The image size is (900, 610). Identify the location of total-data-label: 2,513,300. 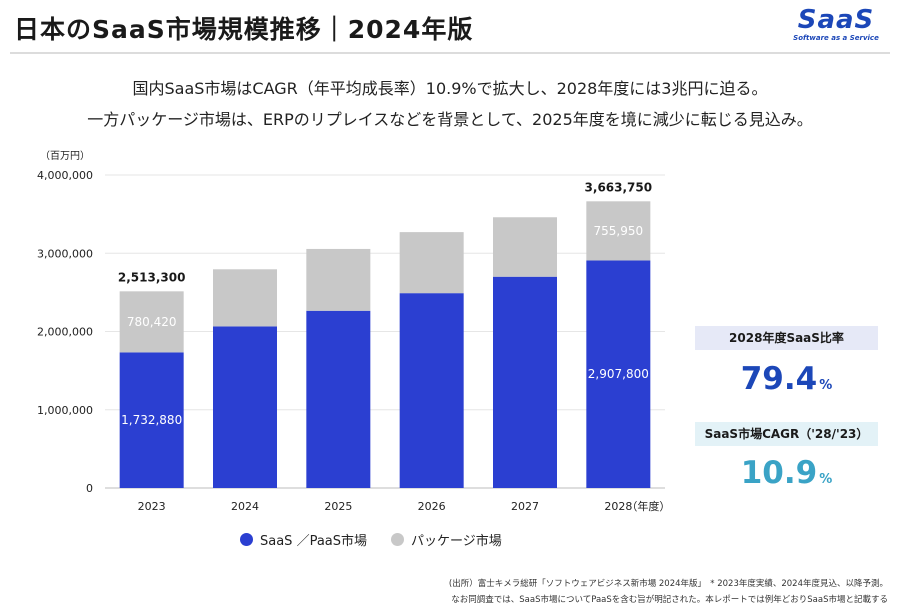
(152, 277).